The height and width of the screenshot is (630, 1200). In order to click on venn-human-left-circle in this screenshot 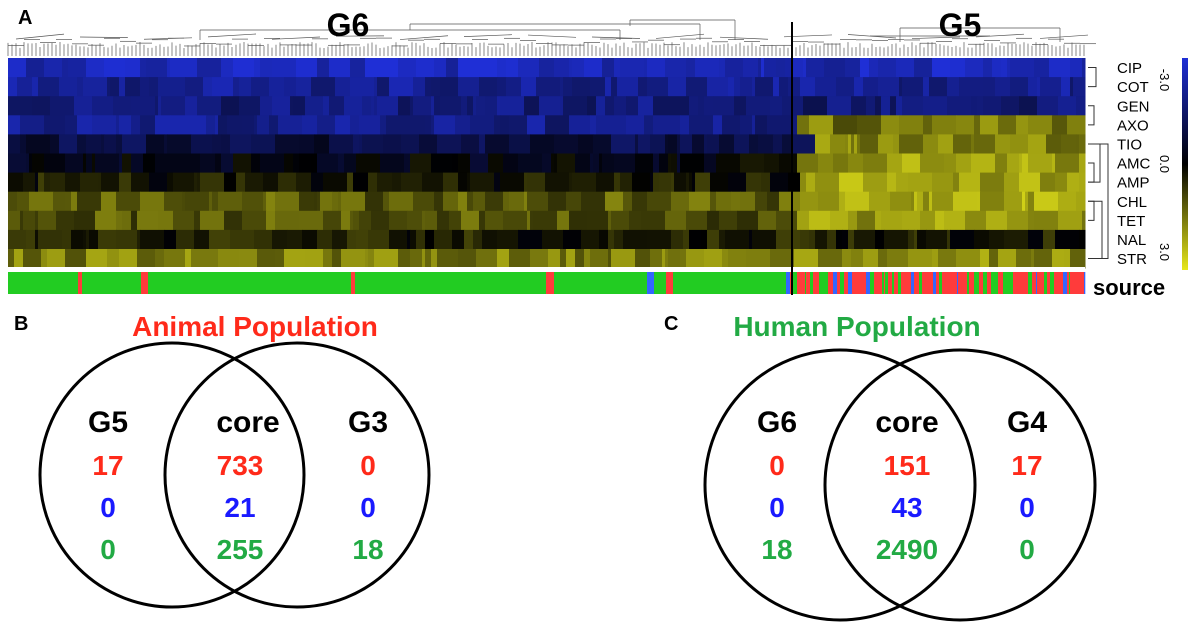, I will do `click(840, 485)`.